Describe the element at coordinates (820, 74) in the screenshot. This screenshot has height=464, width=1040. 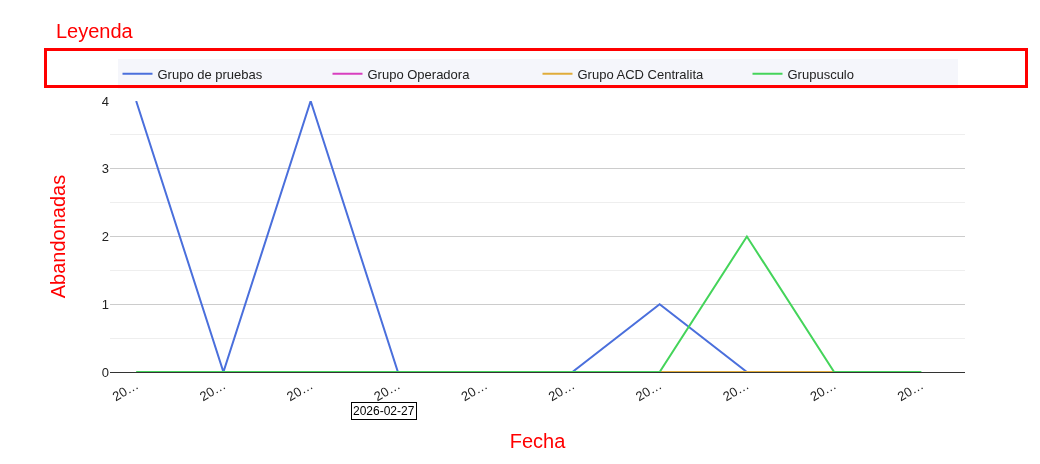
I see `legend-label: Grupusculo` at that location.